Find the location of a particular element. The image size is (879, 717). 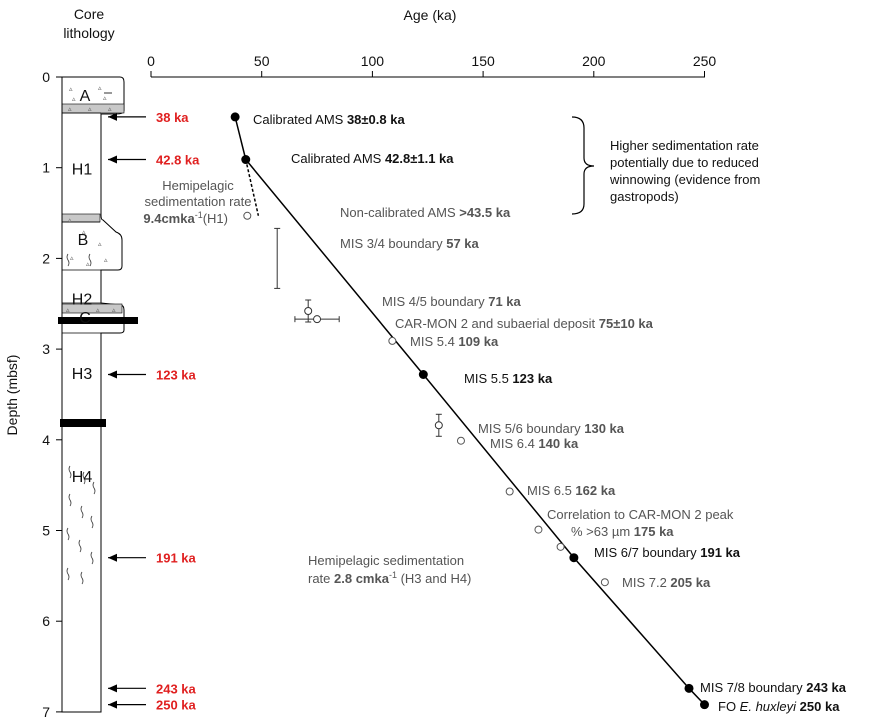

x-tick-label: 50 is located at coordinates (262, 61).